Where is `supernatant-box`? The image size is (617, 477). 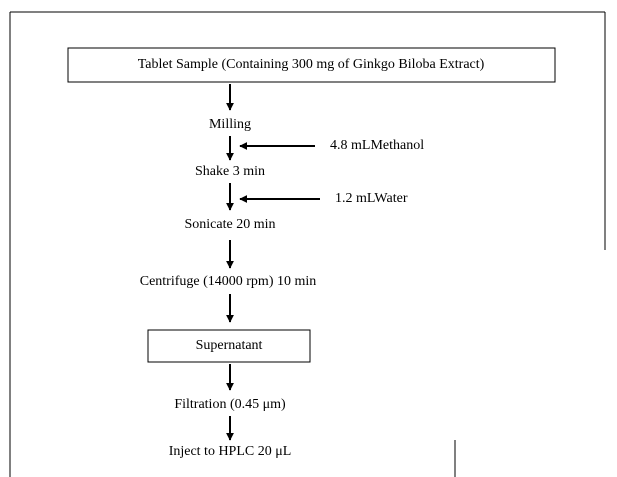
supernatant-box is located at coordinates (229, 346).